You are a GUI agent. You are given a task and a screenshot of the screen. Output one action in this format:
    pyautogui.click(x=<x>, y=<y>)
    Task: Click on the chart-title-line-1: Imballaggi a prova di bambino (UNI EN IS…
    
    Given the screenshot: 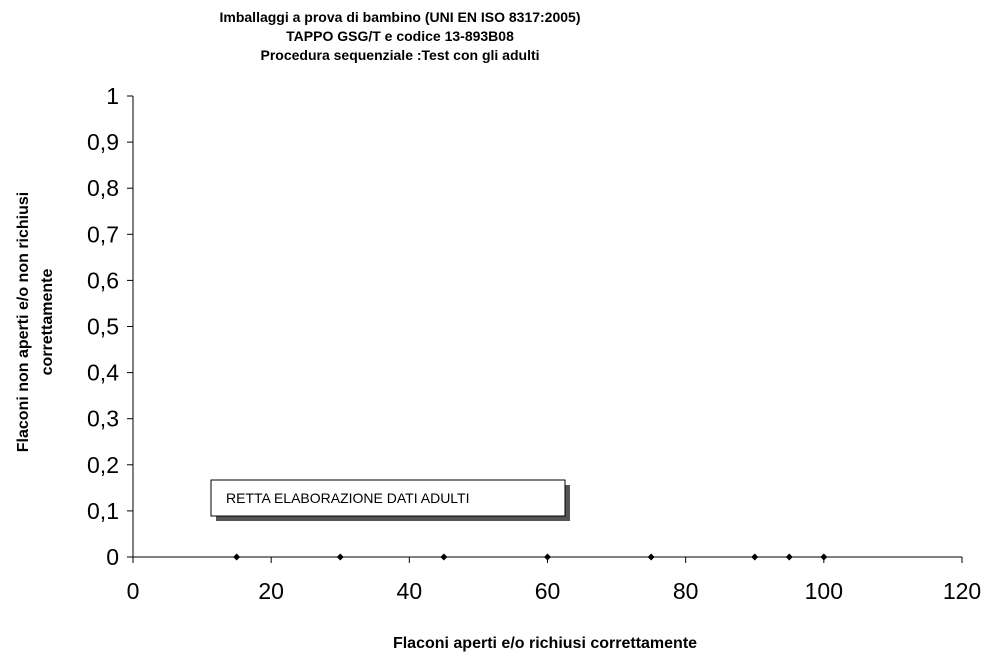 What is the action you would take?
    pyautogui.click(x=400, y=17)
    